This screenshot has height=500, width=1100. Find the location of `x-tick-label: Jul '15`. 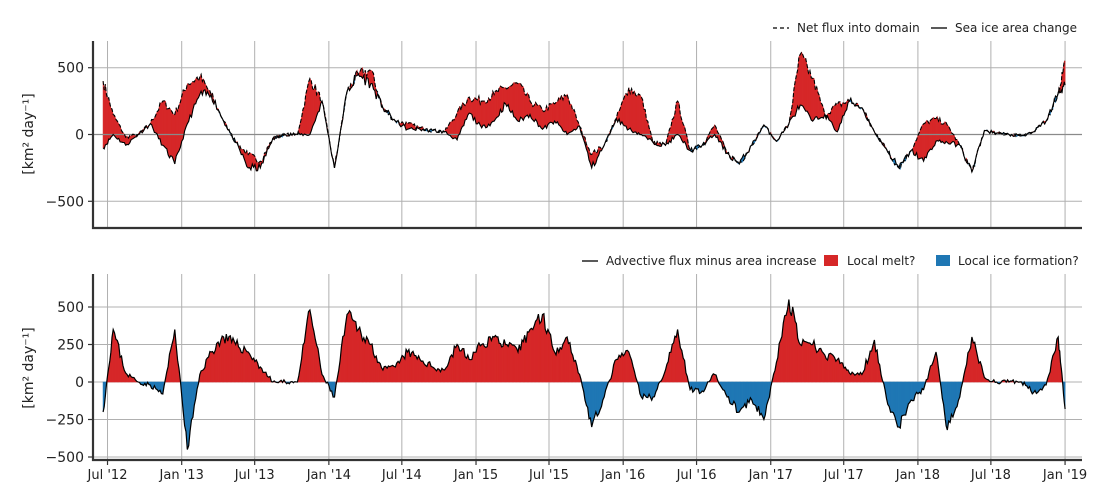

x-tick-label: Jul '15 is located at coordinates (548, 475).